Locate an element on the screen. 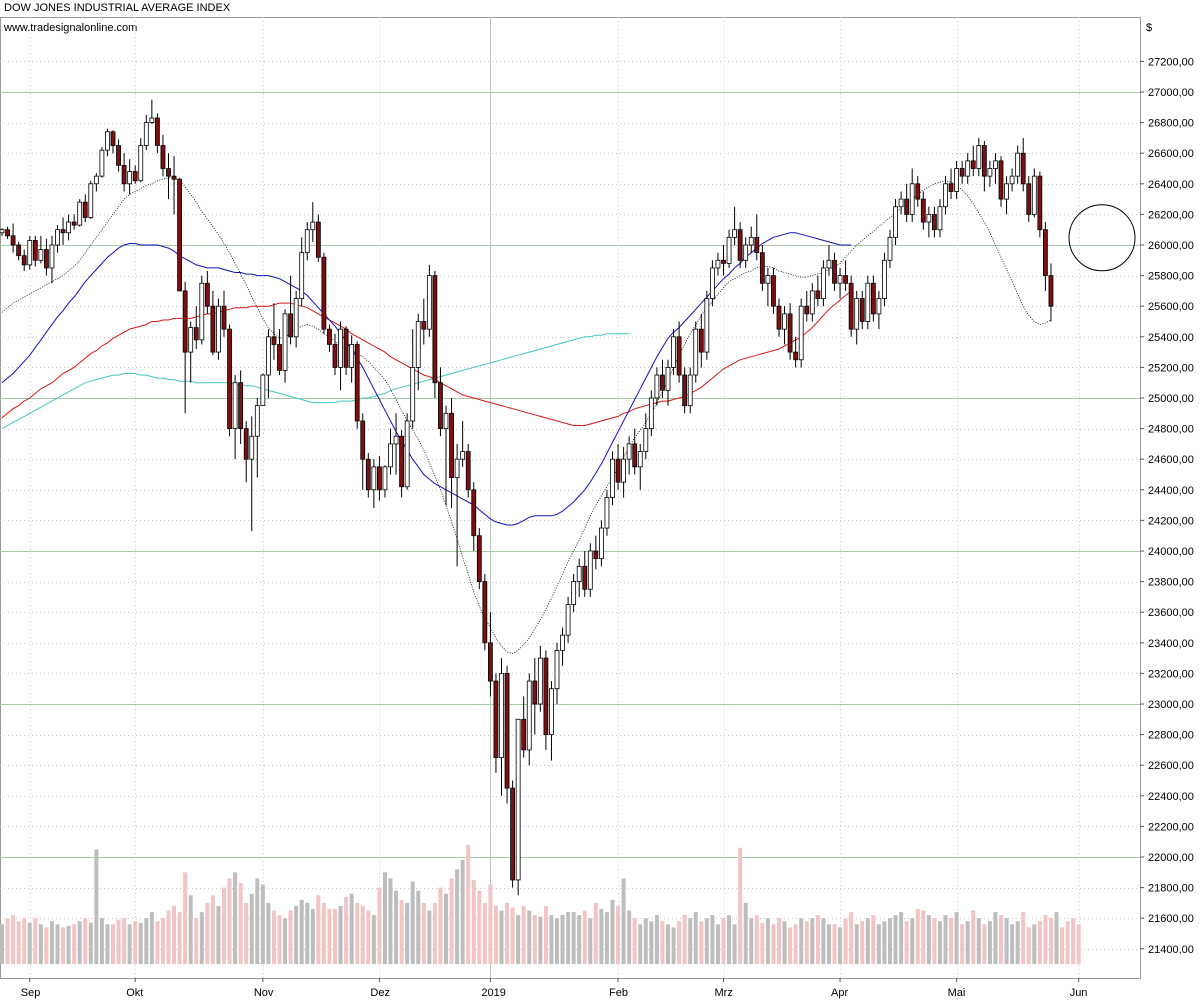 This screenshot has height=1000, width=1200. y-tick-label: 24800,00 is located at coordinates (1171, 430).